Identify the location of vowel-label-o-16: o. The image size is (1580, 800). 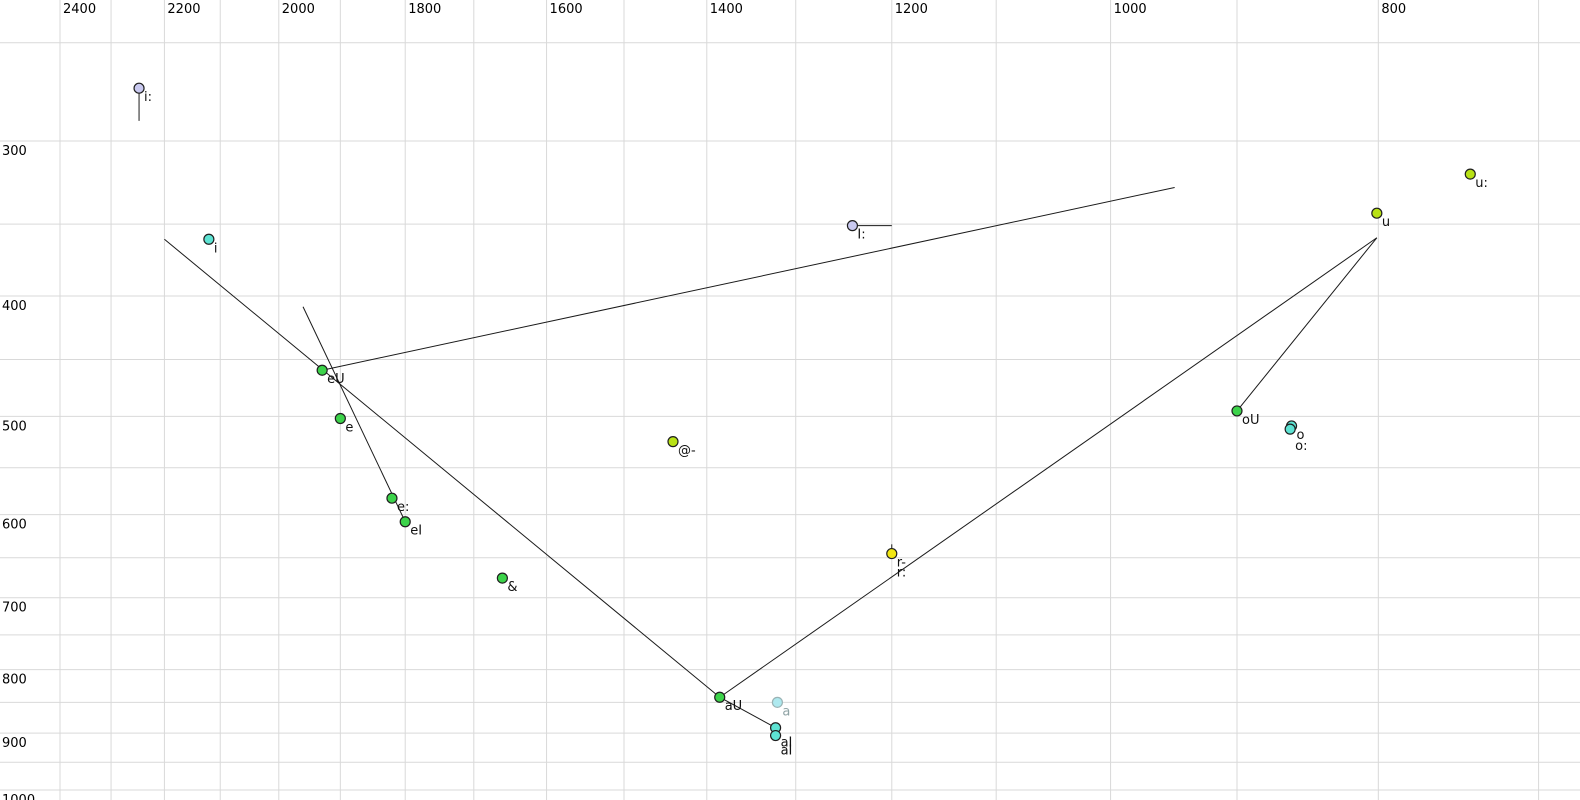
(1301, 435).